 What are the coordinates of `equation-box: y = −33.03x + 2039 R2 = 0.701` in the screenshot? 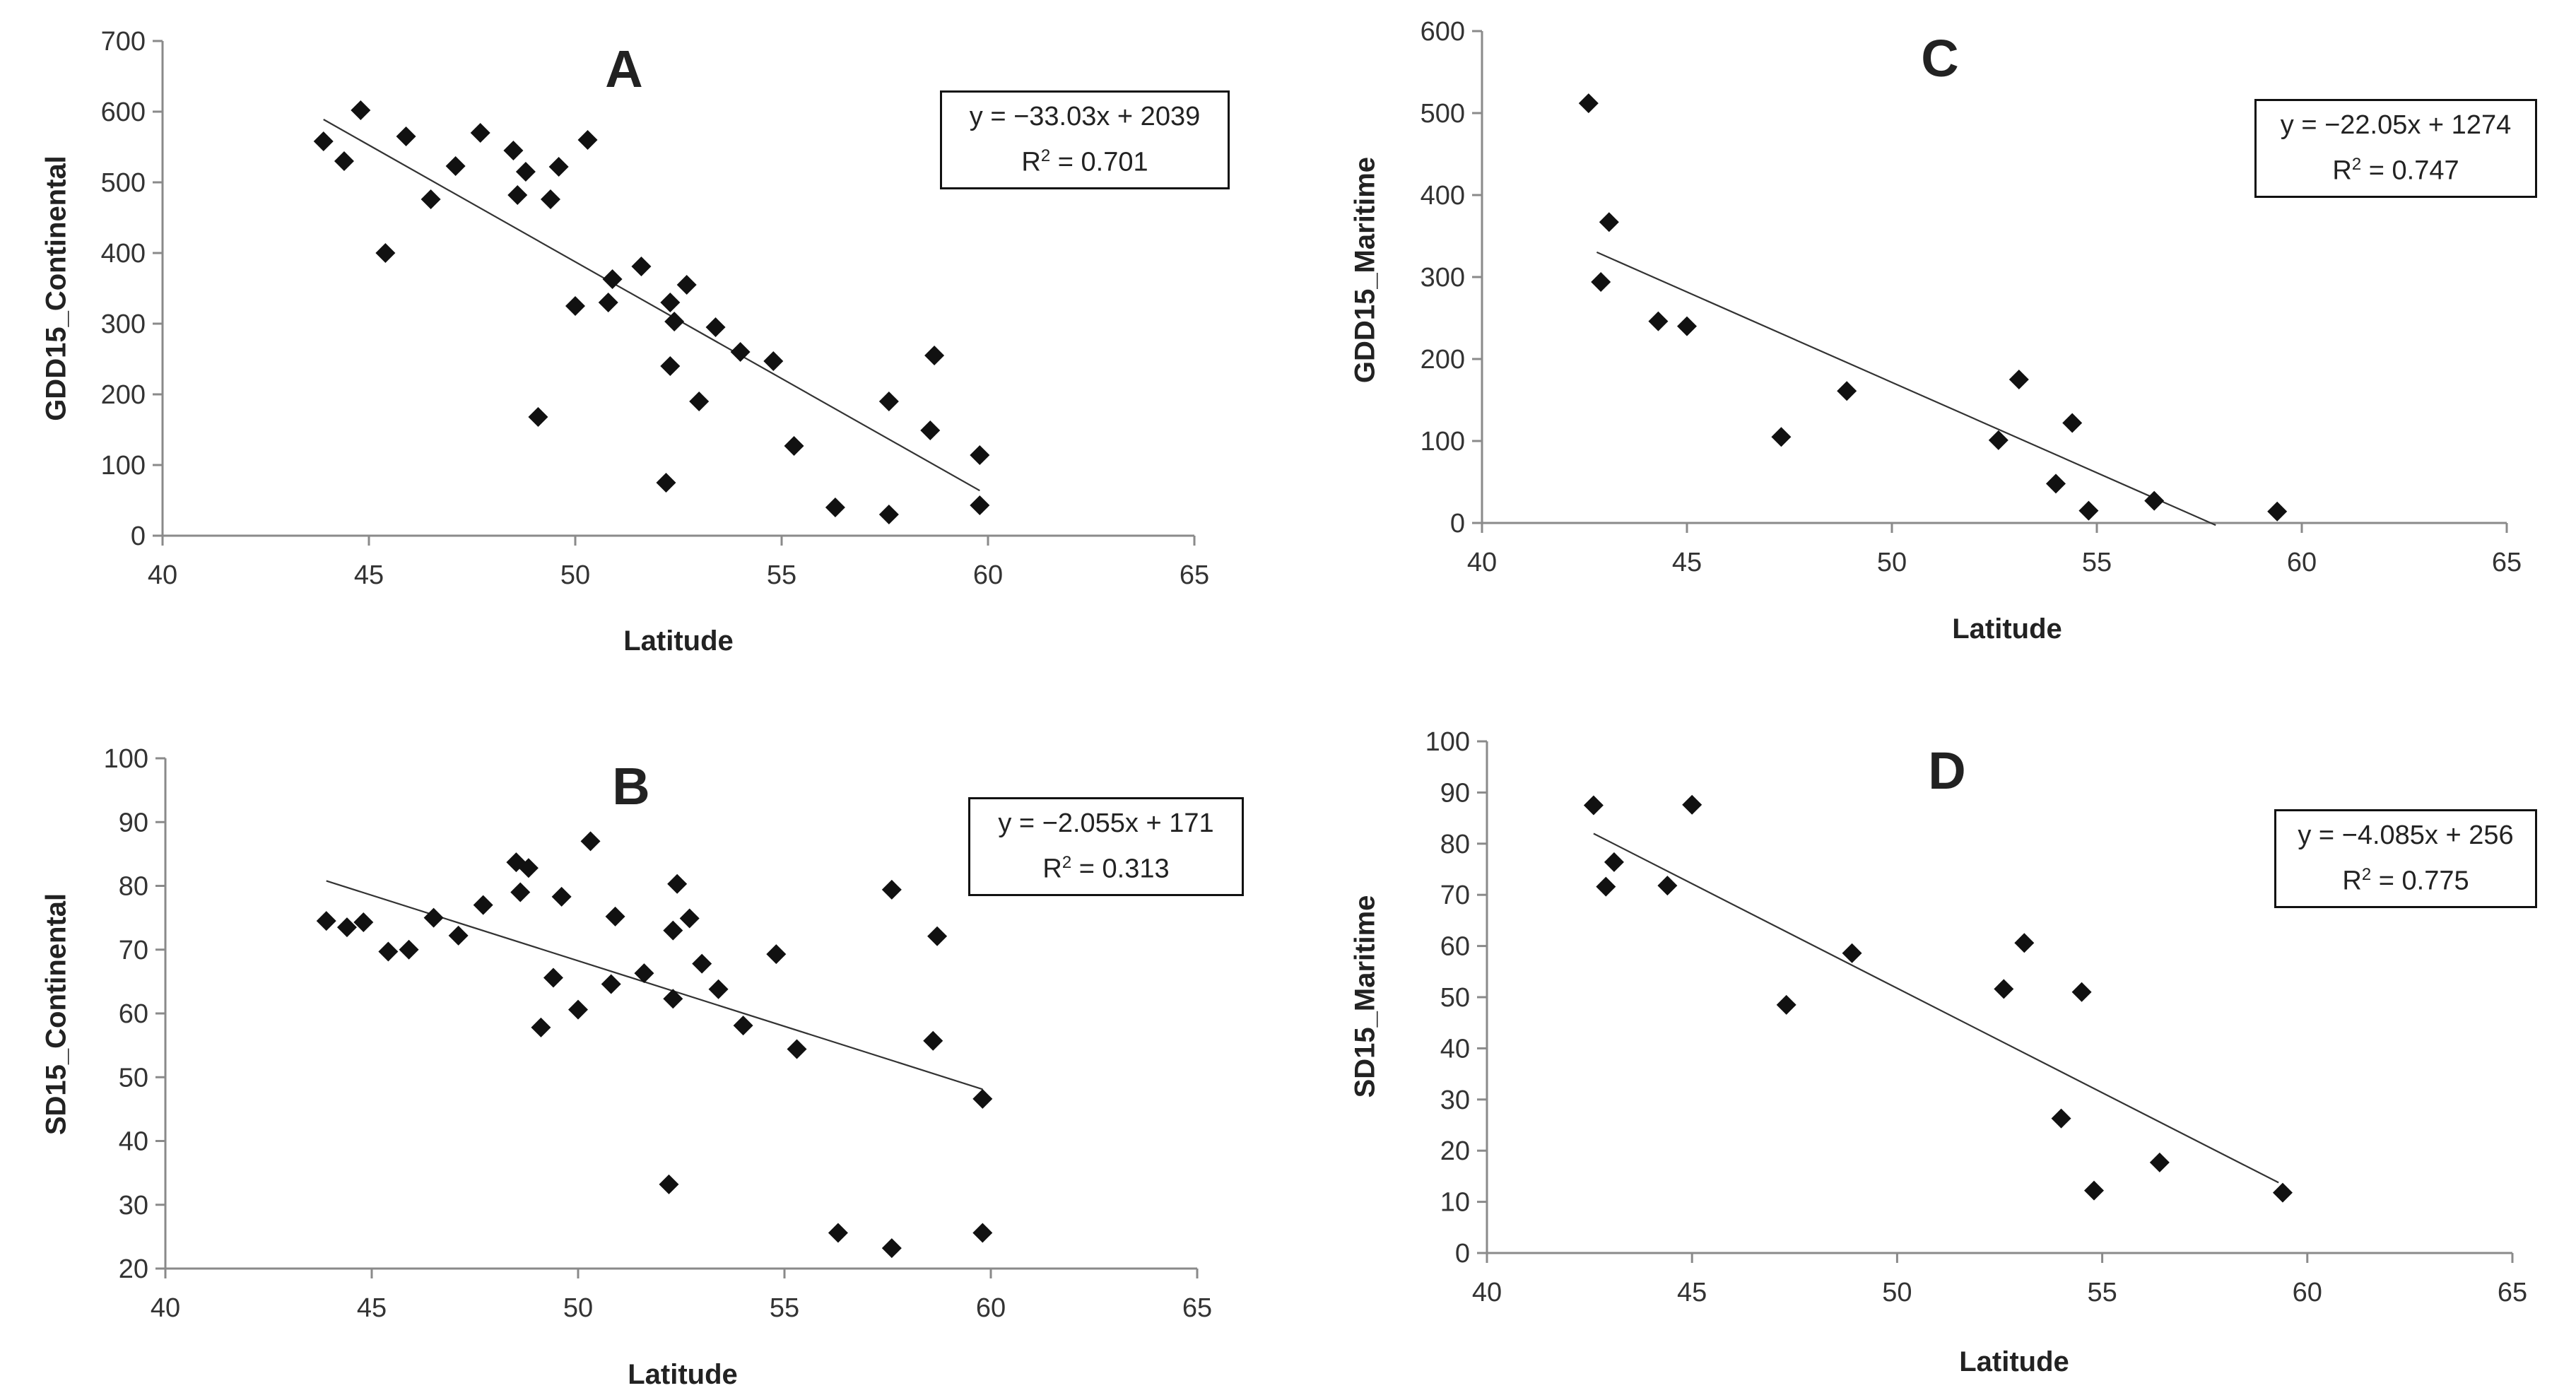 It's located at (1085, 139).